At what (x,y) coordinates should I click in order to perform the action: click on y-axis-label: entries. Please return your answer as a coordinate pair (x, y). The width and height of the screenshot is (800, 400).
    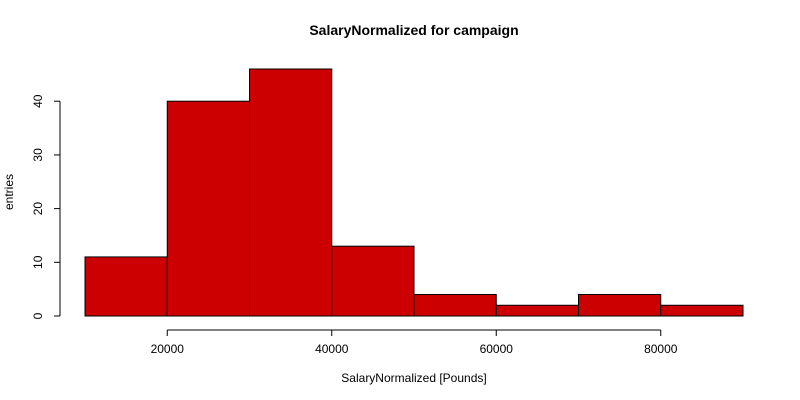
    Looking at the image, I should click on (9, 192).